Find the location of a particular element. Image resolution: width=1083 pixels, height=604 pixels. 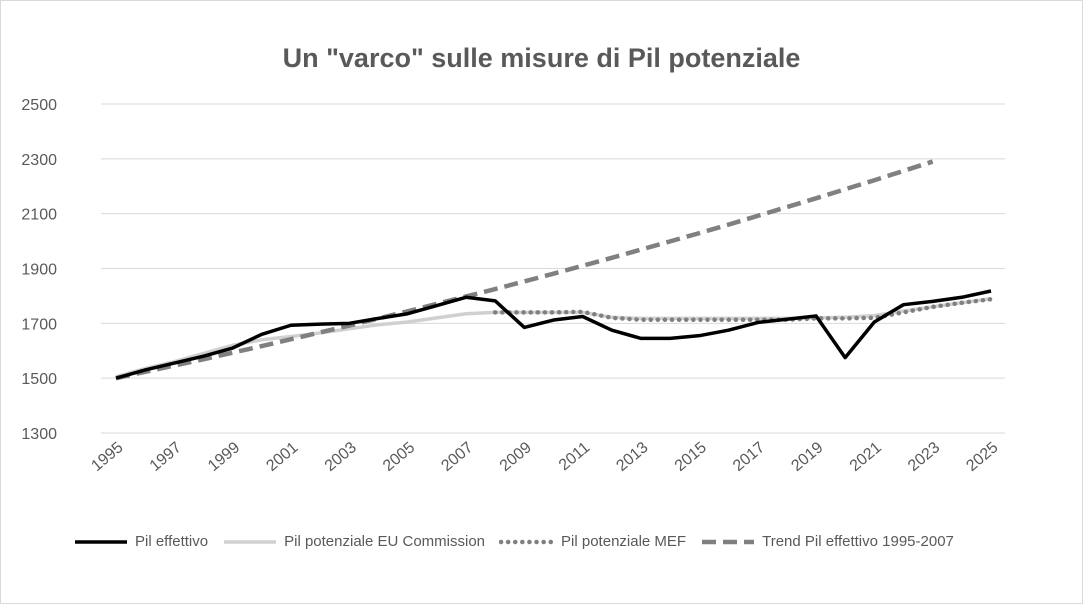

x-tick-label: 2005 is located at coordinates (399, 457).